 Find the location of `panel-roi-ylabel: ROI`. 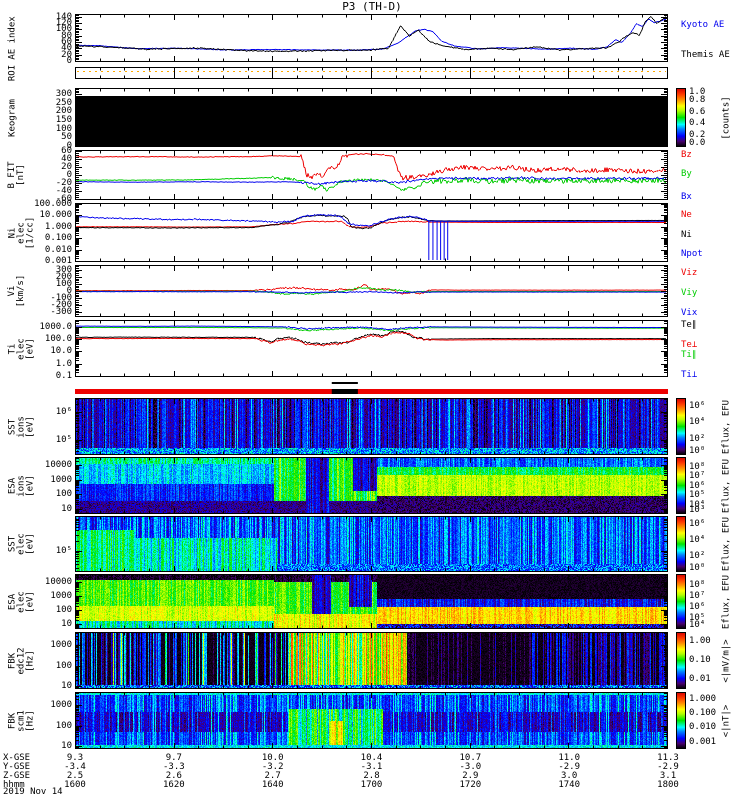

panel-roi-ylabel: ROI is located at coordinates (12, 73).